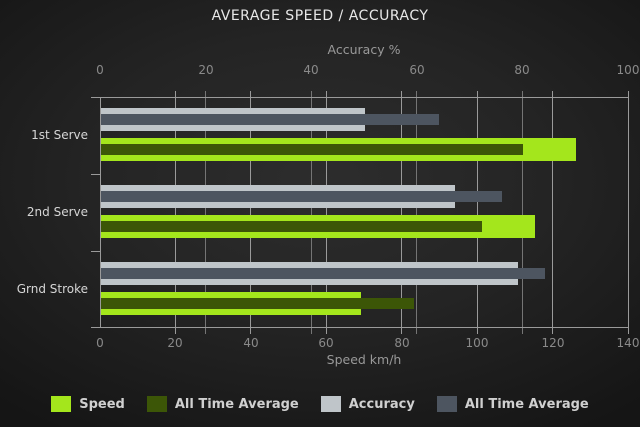 Image resolution: width=640 pixels, height=427 pixels. Describe the element at coordinates (102, 404) in the screenshot. I see `legend-label-speed-0: Speed` at that location.